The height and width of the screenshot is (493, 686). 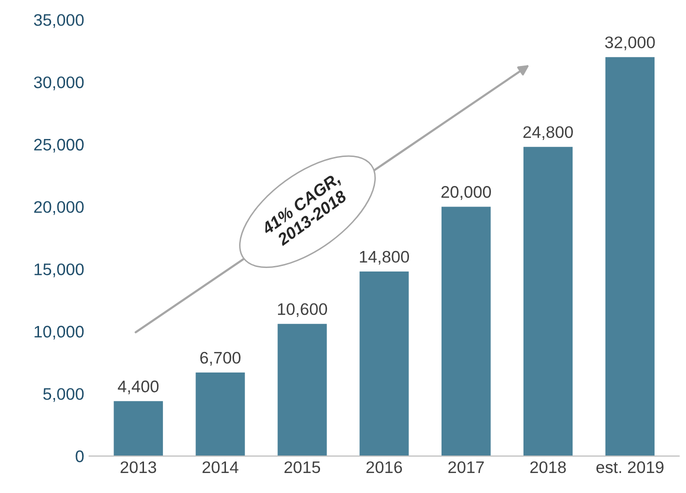 What do you see at coordinates (630, 43) in the screenshot?
I see `data-label: 32,000` at bounding box center [630, 43].